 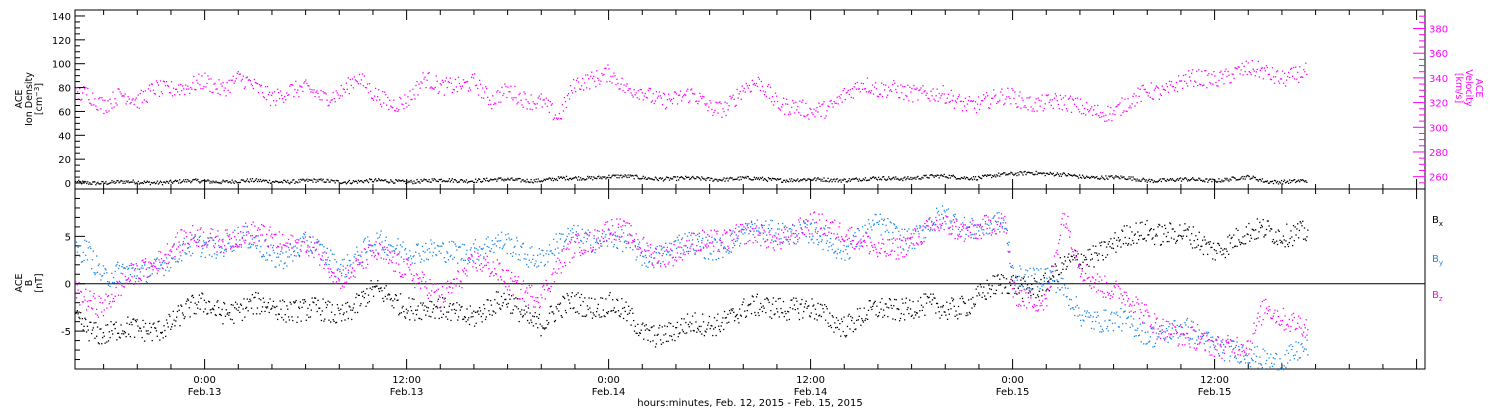 I want to click on x-tick-time-label: 12:00, so click(x=406, y=380).